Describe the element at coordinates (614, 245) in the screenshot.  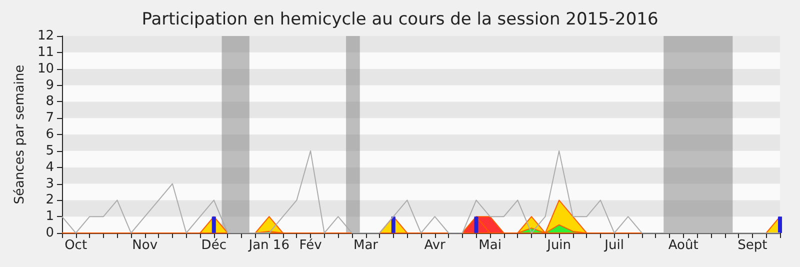
I see `x-tick-label: Juil` at that location.